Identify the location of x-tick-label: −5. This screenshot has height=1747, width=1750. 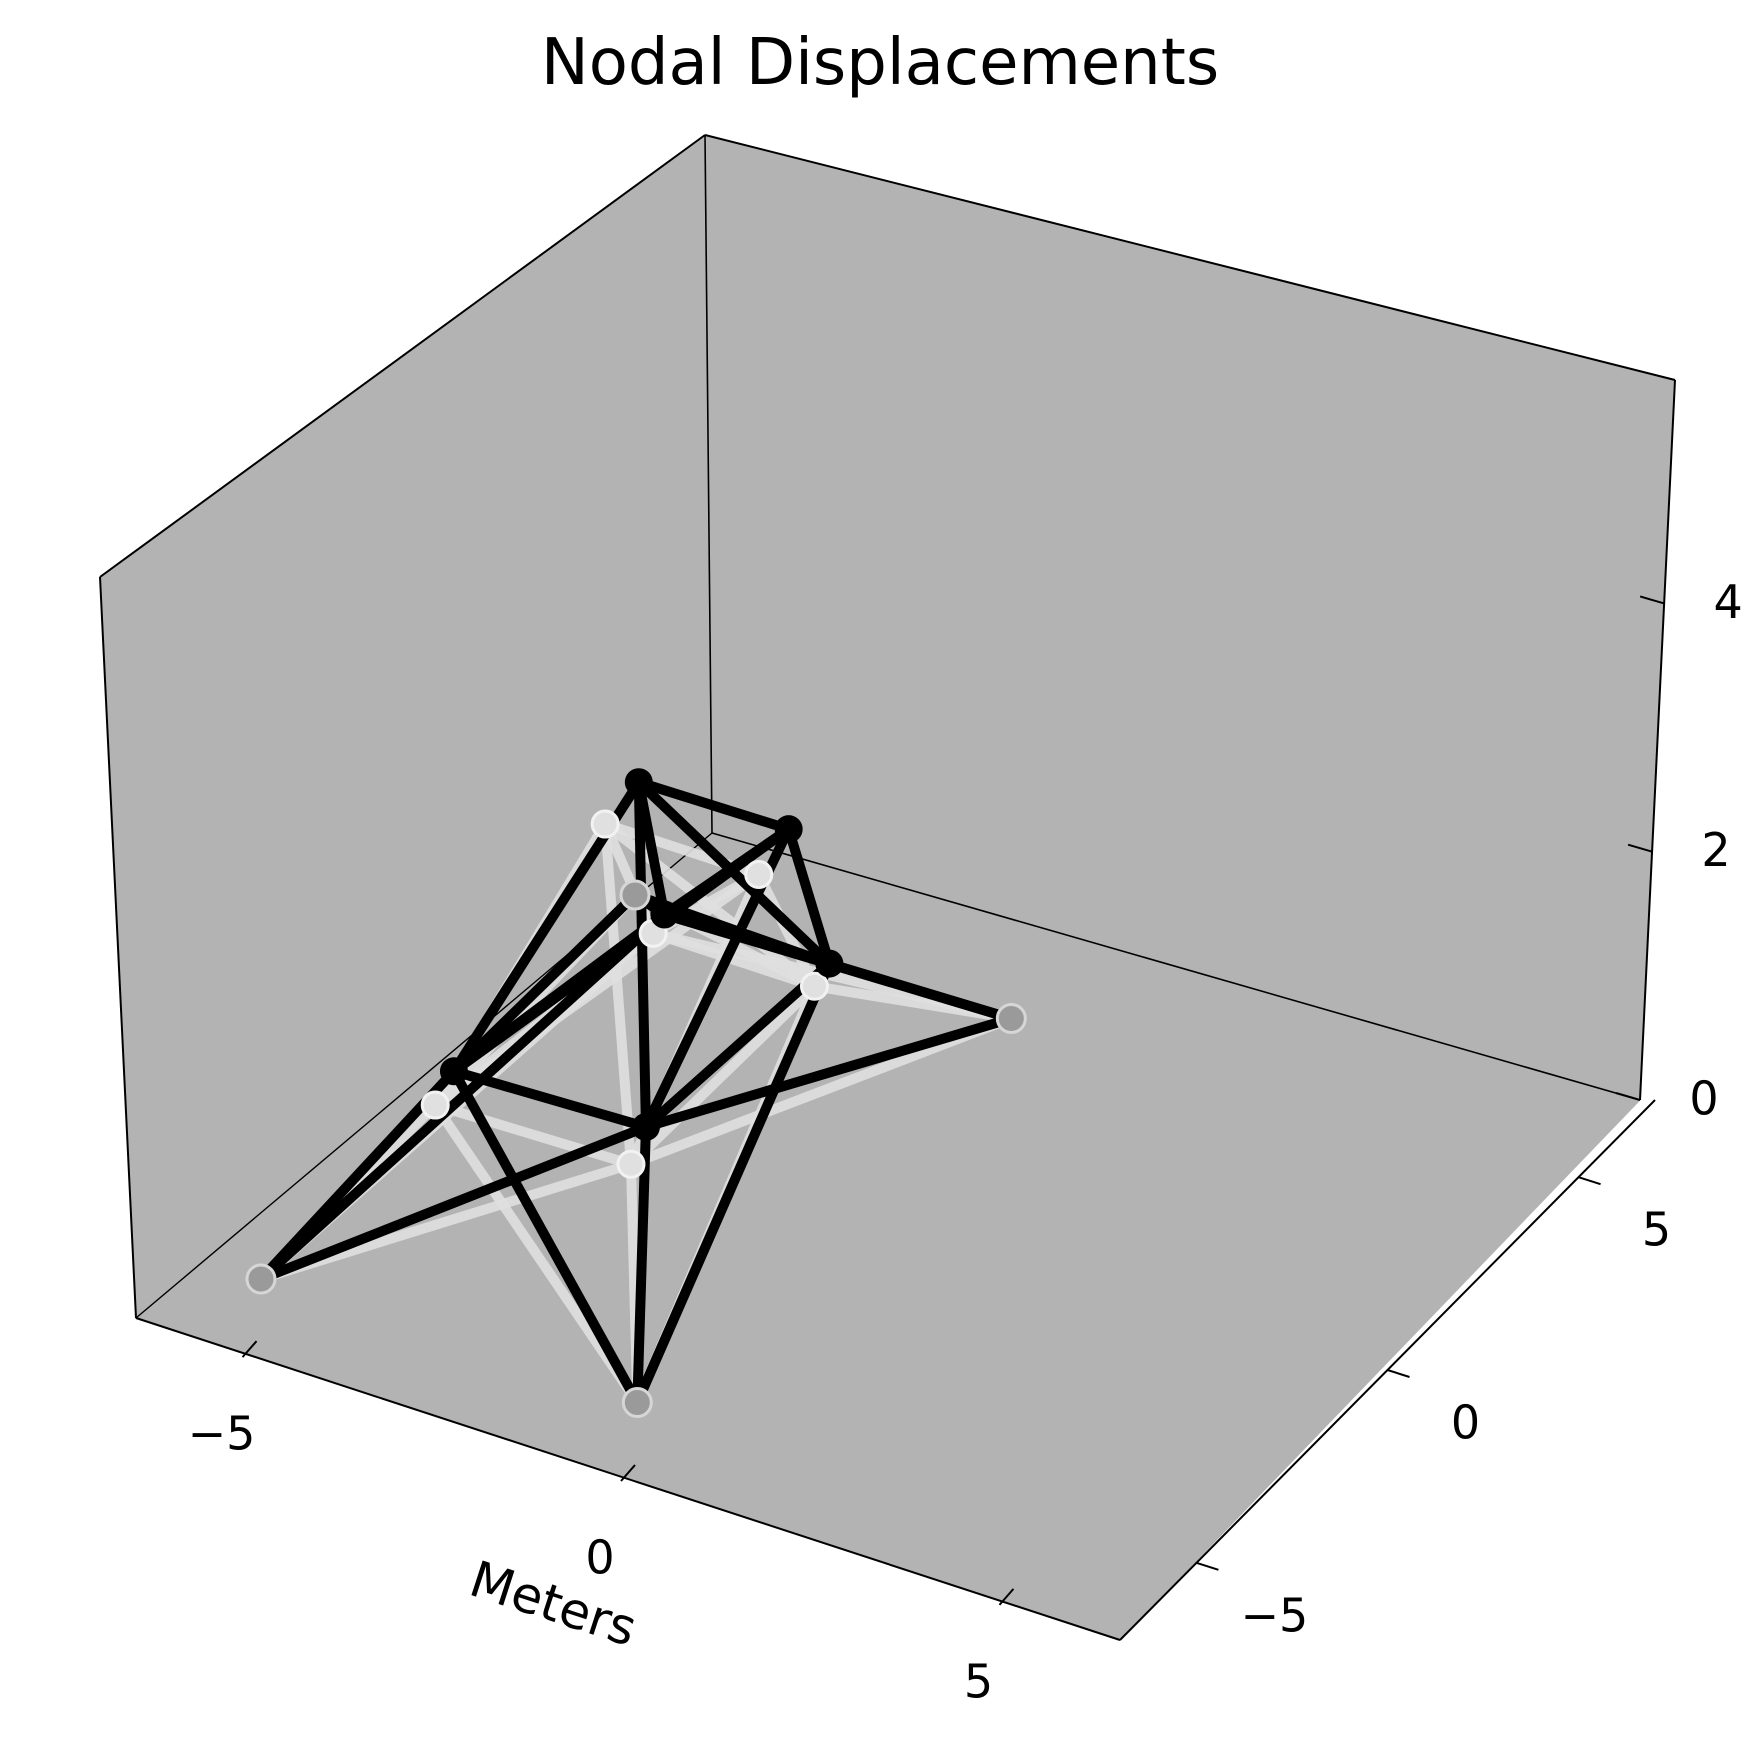
(222, 1434).